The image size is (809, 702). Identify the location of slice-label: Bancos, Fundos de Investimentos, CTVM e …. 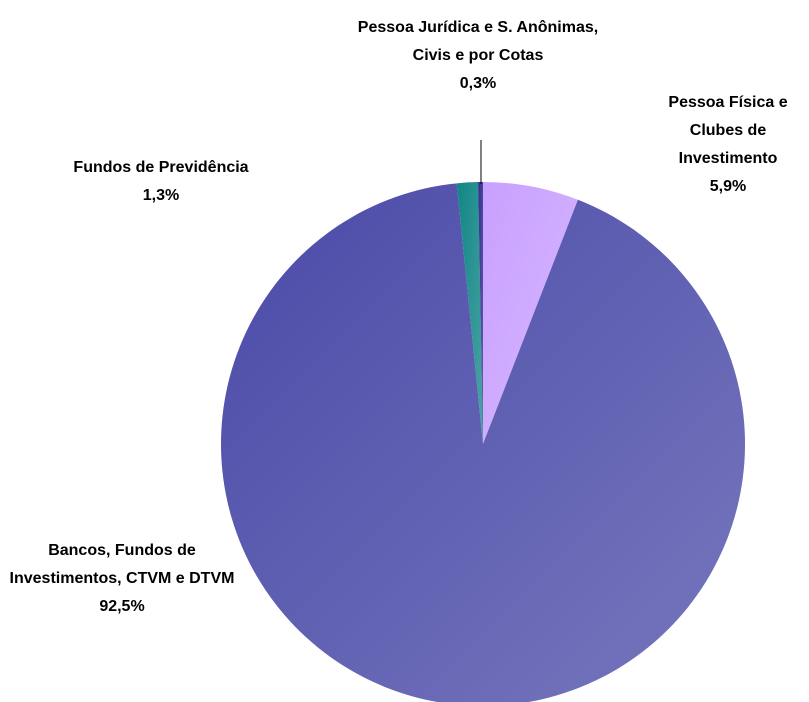
(122, 578).